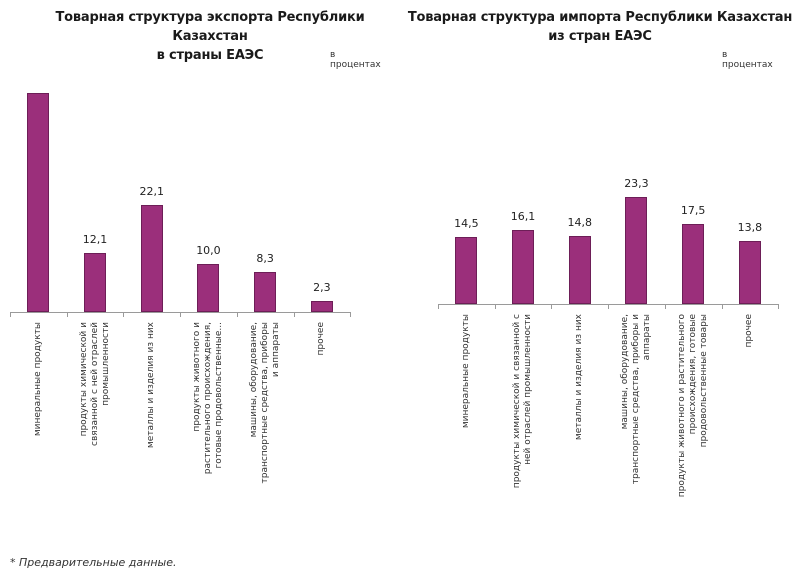  I want to click on value-label: 17,5, so click(693, 210).